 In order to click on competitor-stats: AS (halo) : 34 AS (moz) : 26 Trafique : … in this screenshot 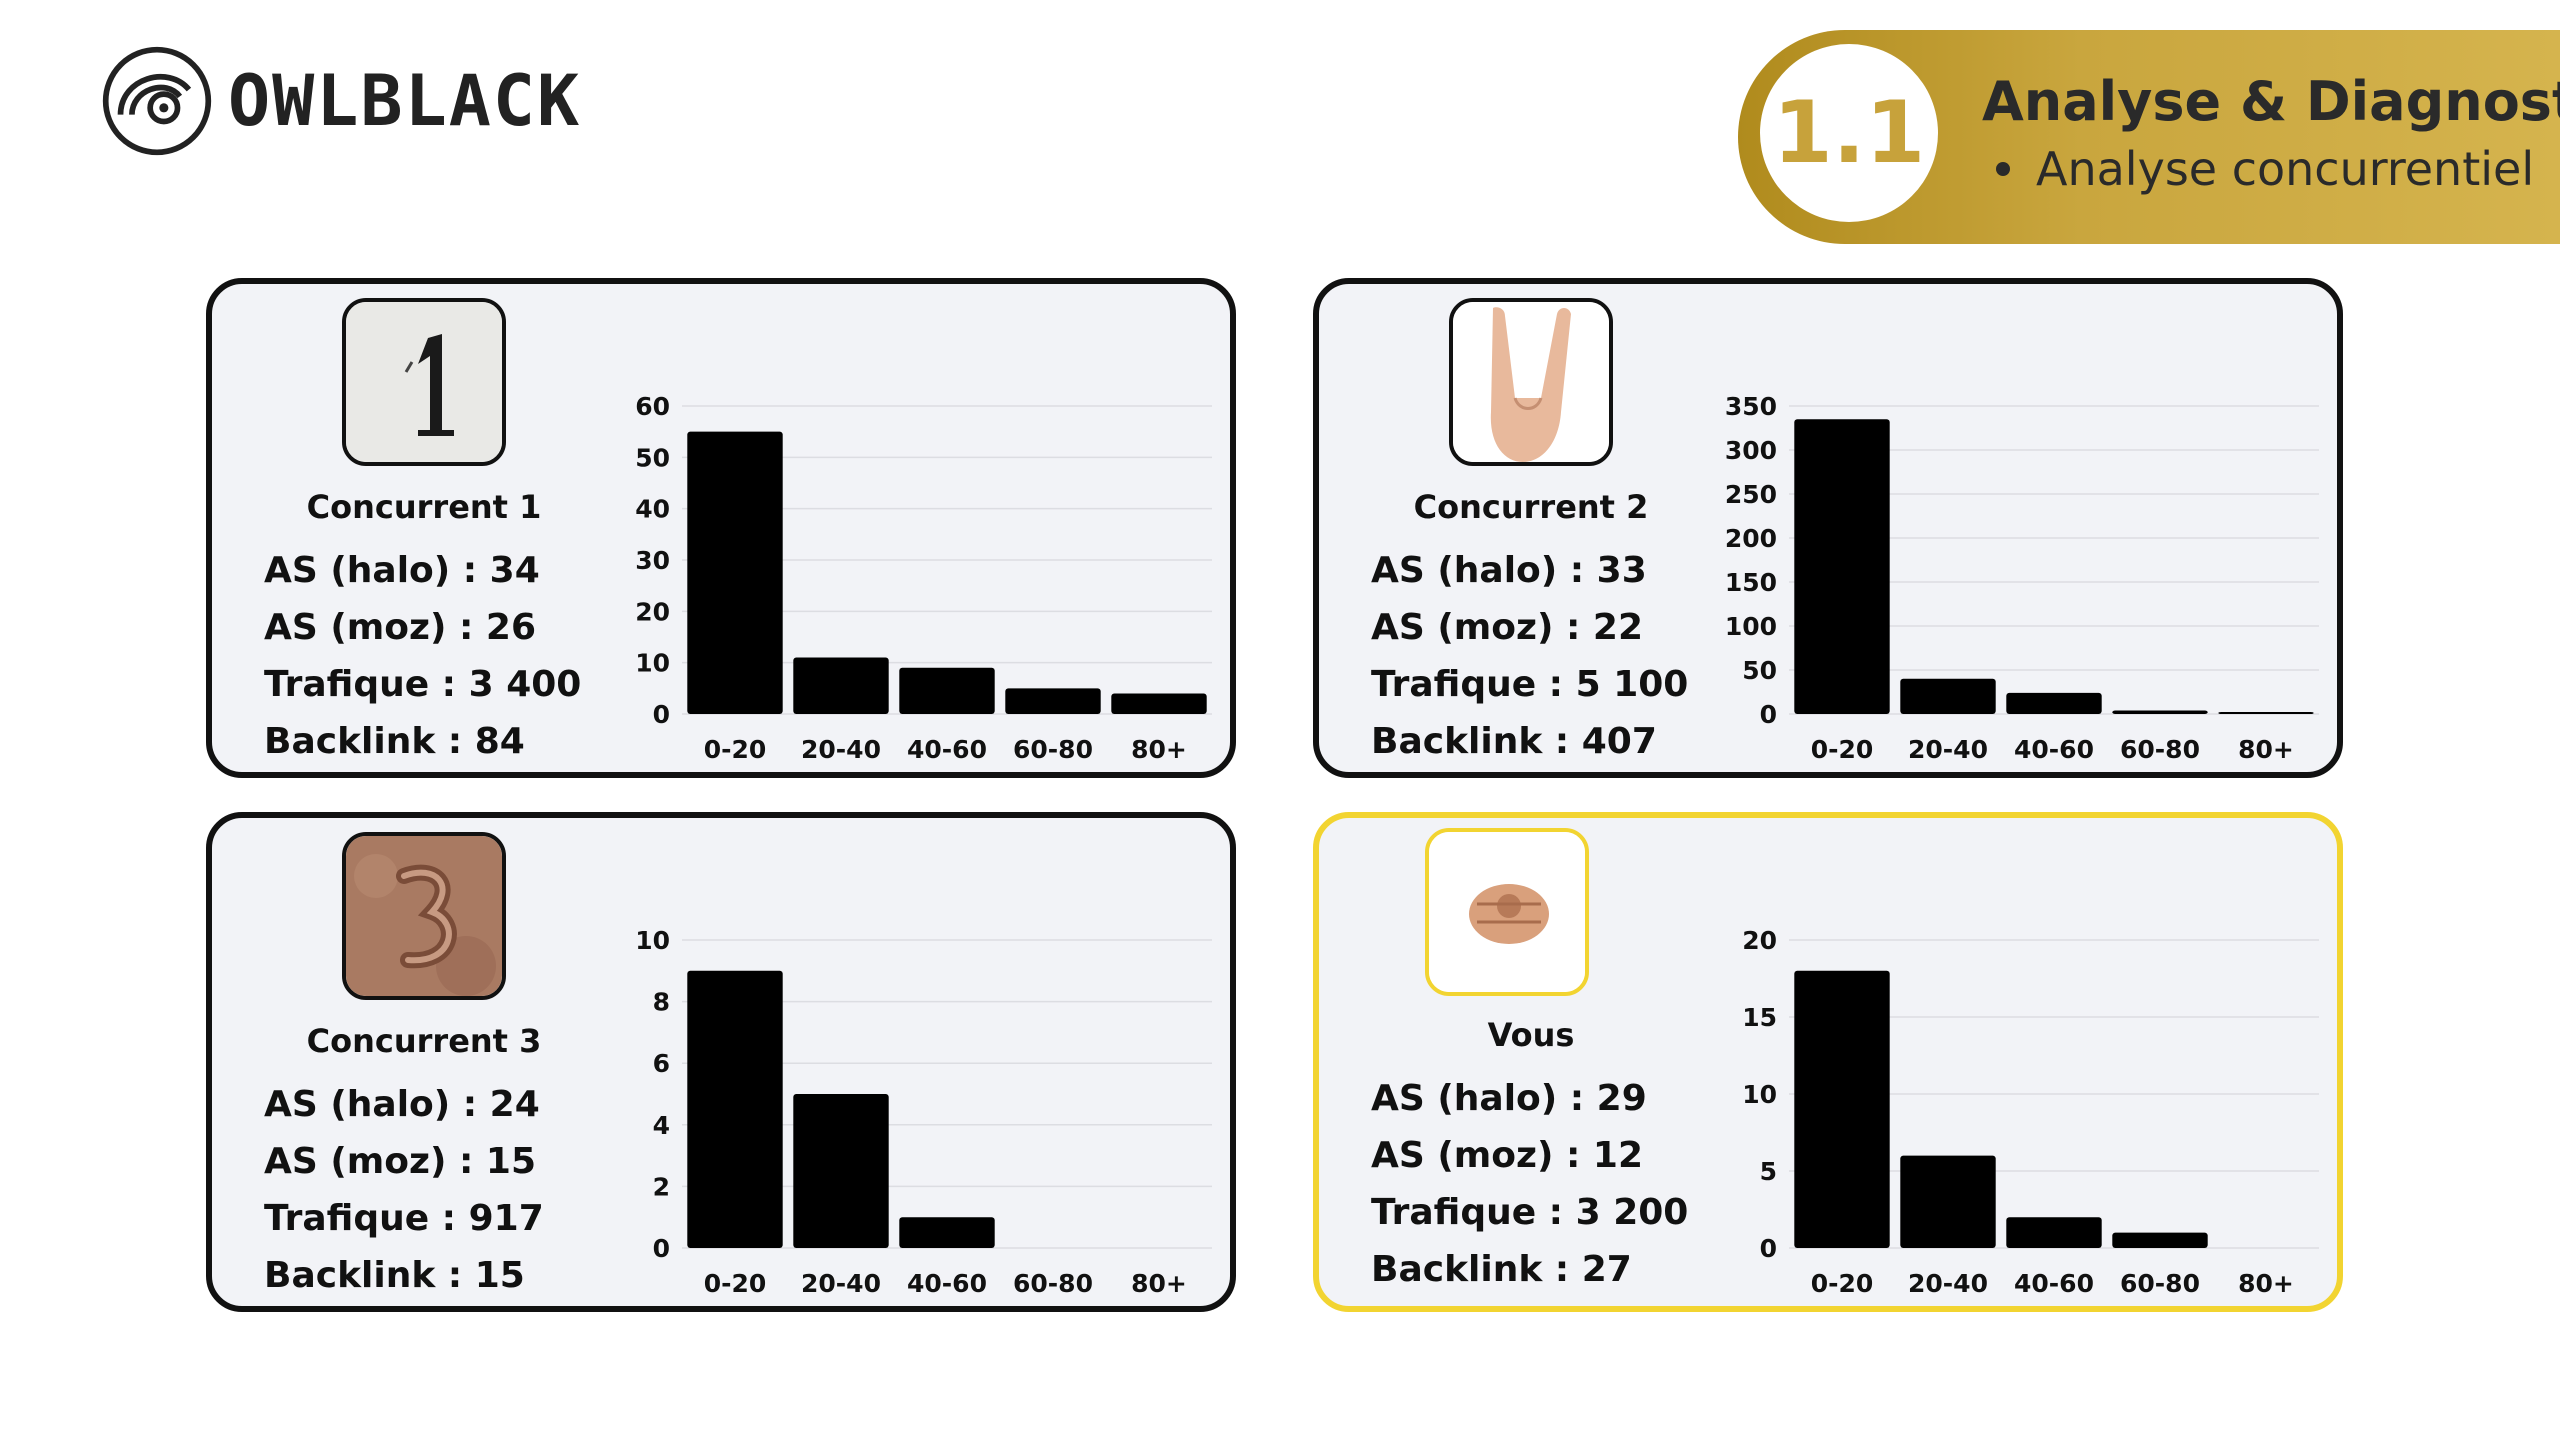, I will do `click(422, 656)`.